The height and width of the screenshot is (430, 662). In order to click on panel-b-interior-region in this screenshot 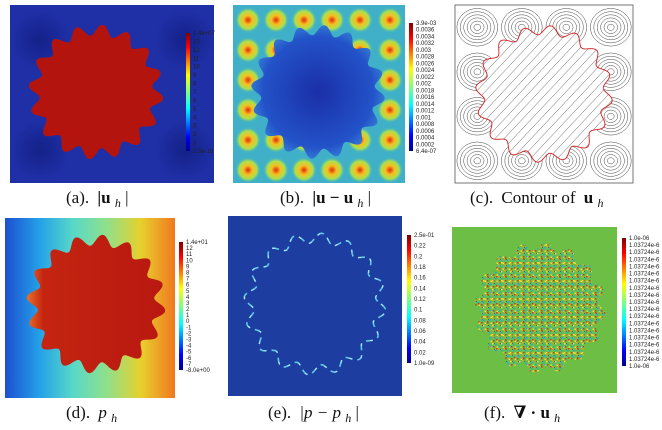, I will do `click(318, 92)`.